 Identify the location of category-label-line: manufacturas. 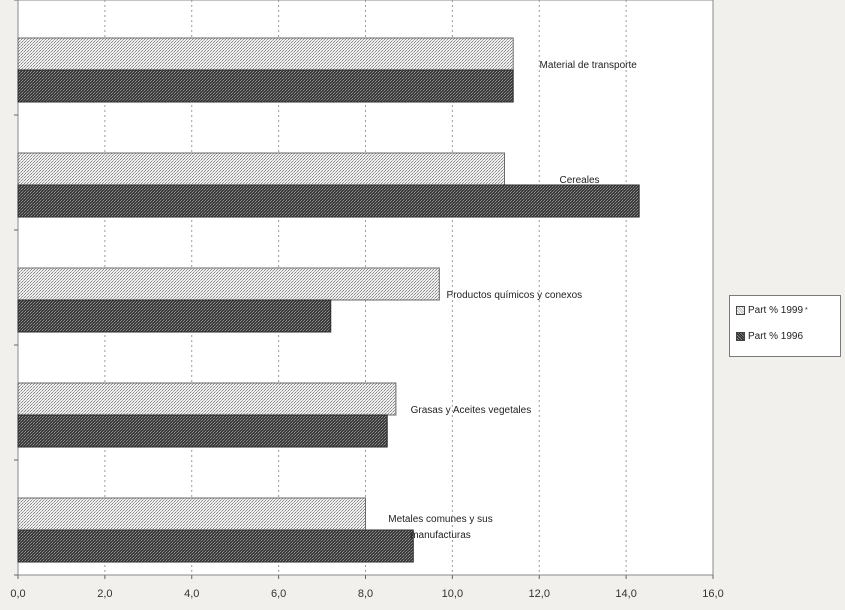
(440, 535).